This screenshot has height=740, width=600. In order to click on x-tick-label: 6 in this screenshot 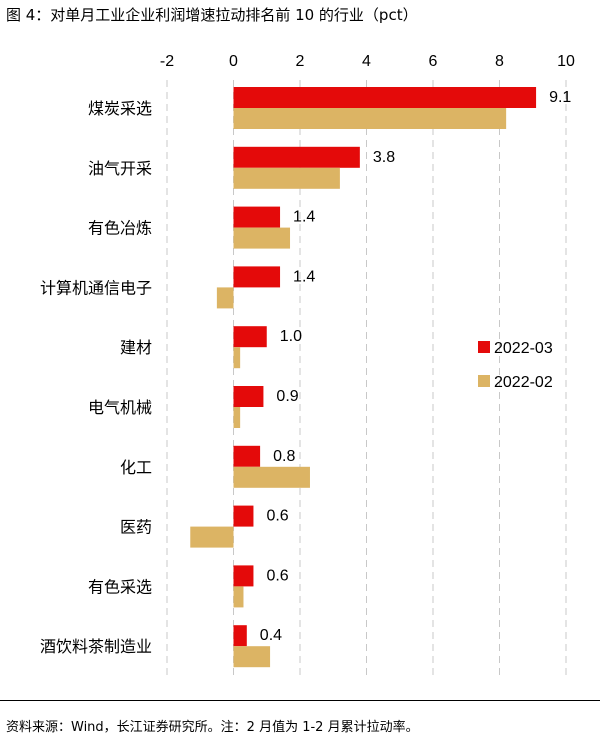, I will do `click(433, 61)`.